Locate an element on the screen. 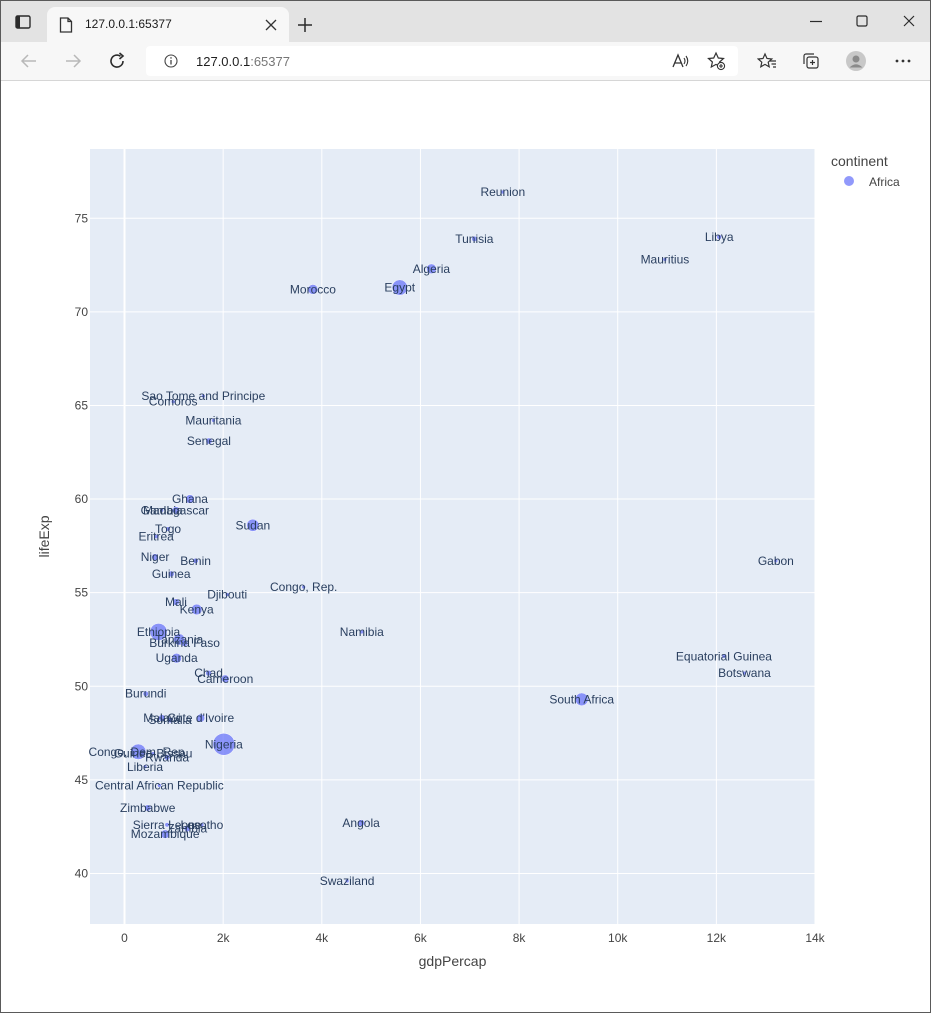 This screenshot has width=931, height=1013. info-icon is located at coordinates (171, 61).